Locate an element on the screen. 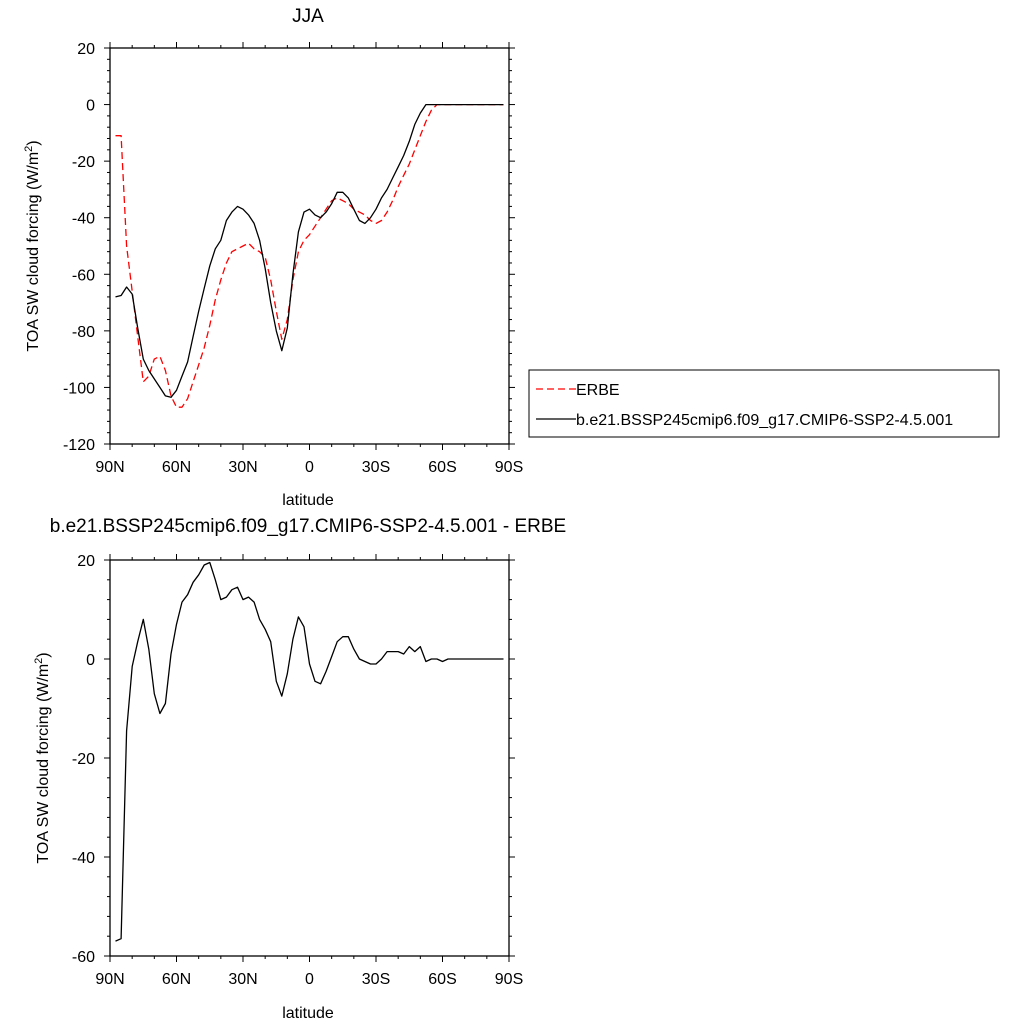 The width and height of the screenshot is (1024, 1024). bottom-x-axis-label: latitude is located at coordinates (308, 1013).